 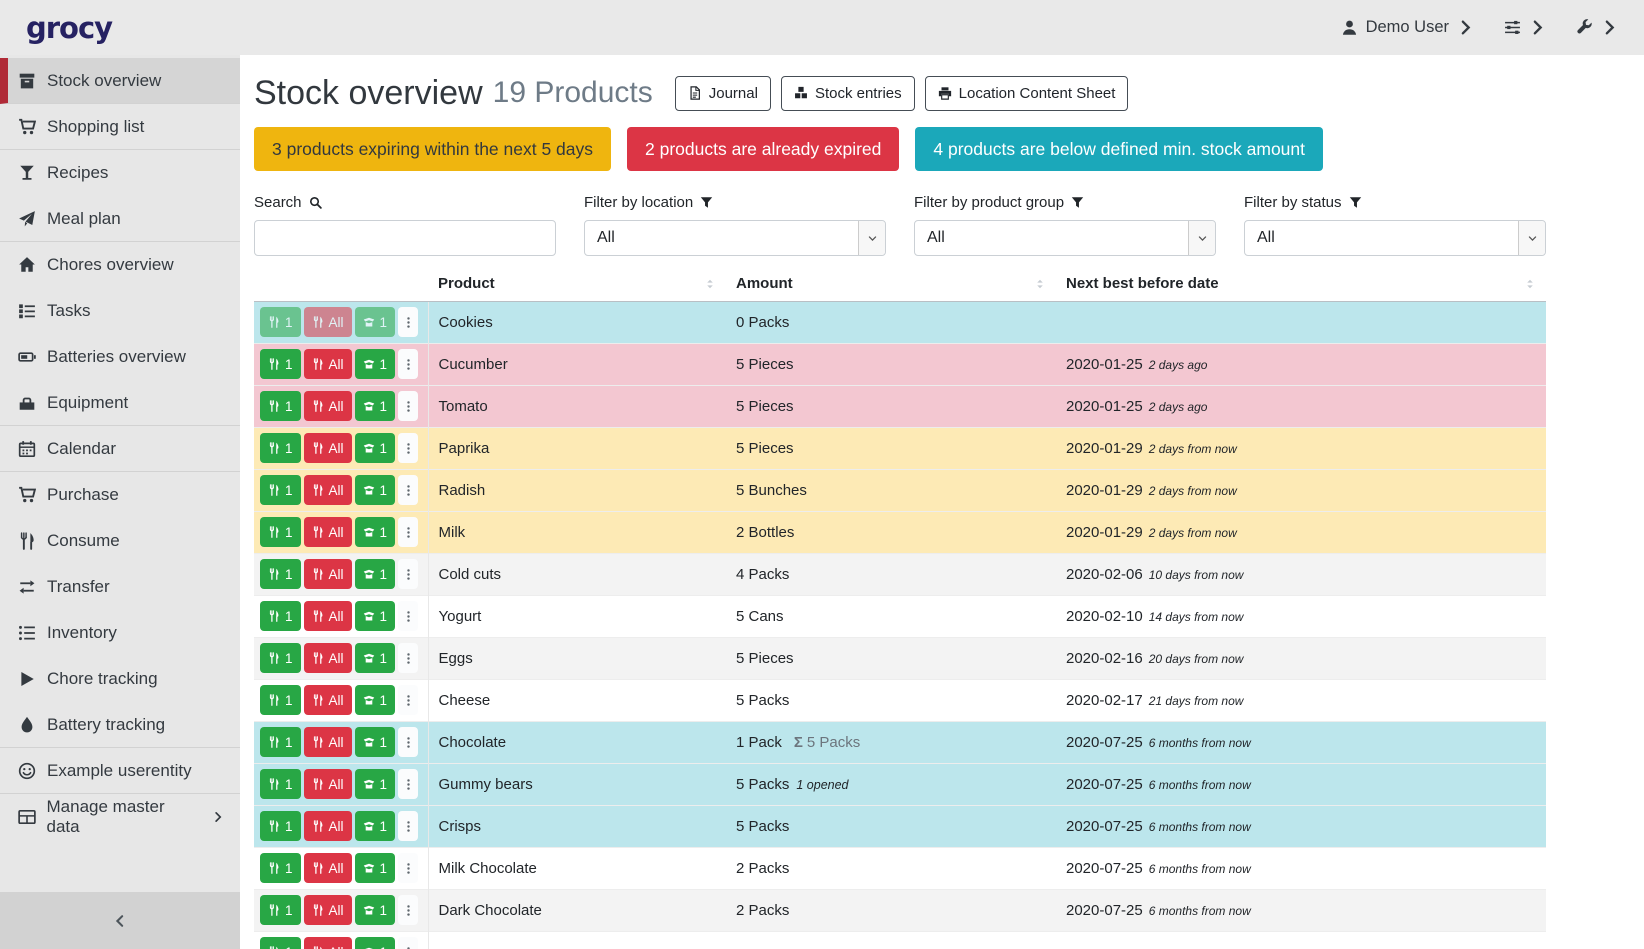 I want to click on sidebar-item-batteries-overview: Batteries overview, so click(x=120, y=357).